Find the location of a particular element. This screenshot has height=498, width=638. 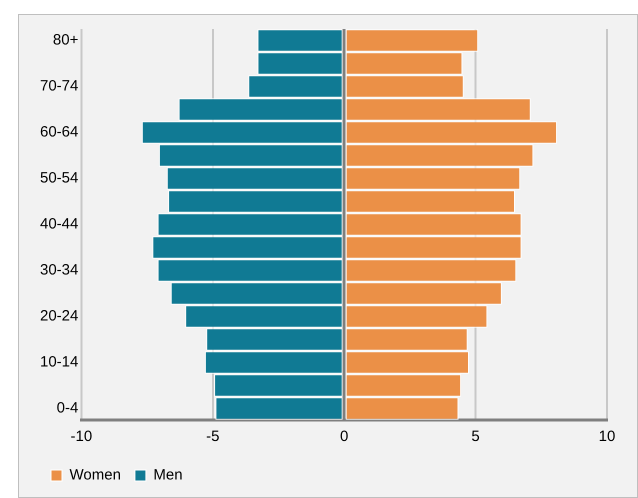

x-tick-label: -10 is located at coordinates (81, 437).